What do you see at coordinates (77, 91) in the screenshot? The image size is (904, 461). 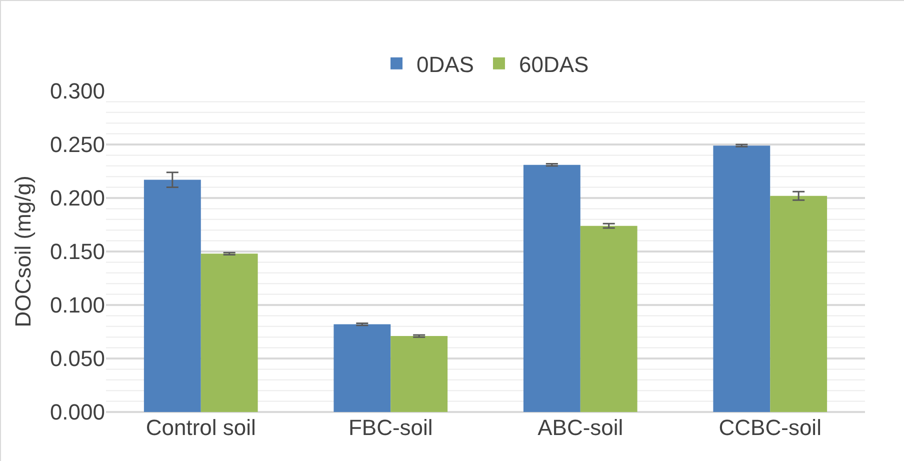 I see `y-tick-label: 0.300` at bounding box center [77, 91].